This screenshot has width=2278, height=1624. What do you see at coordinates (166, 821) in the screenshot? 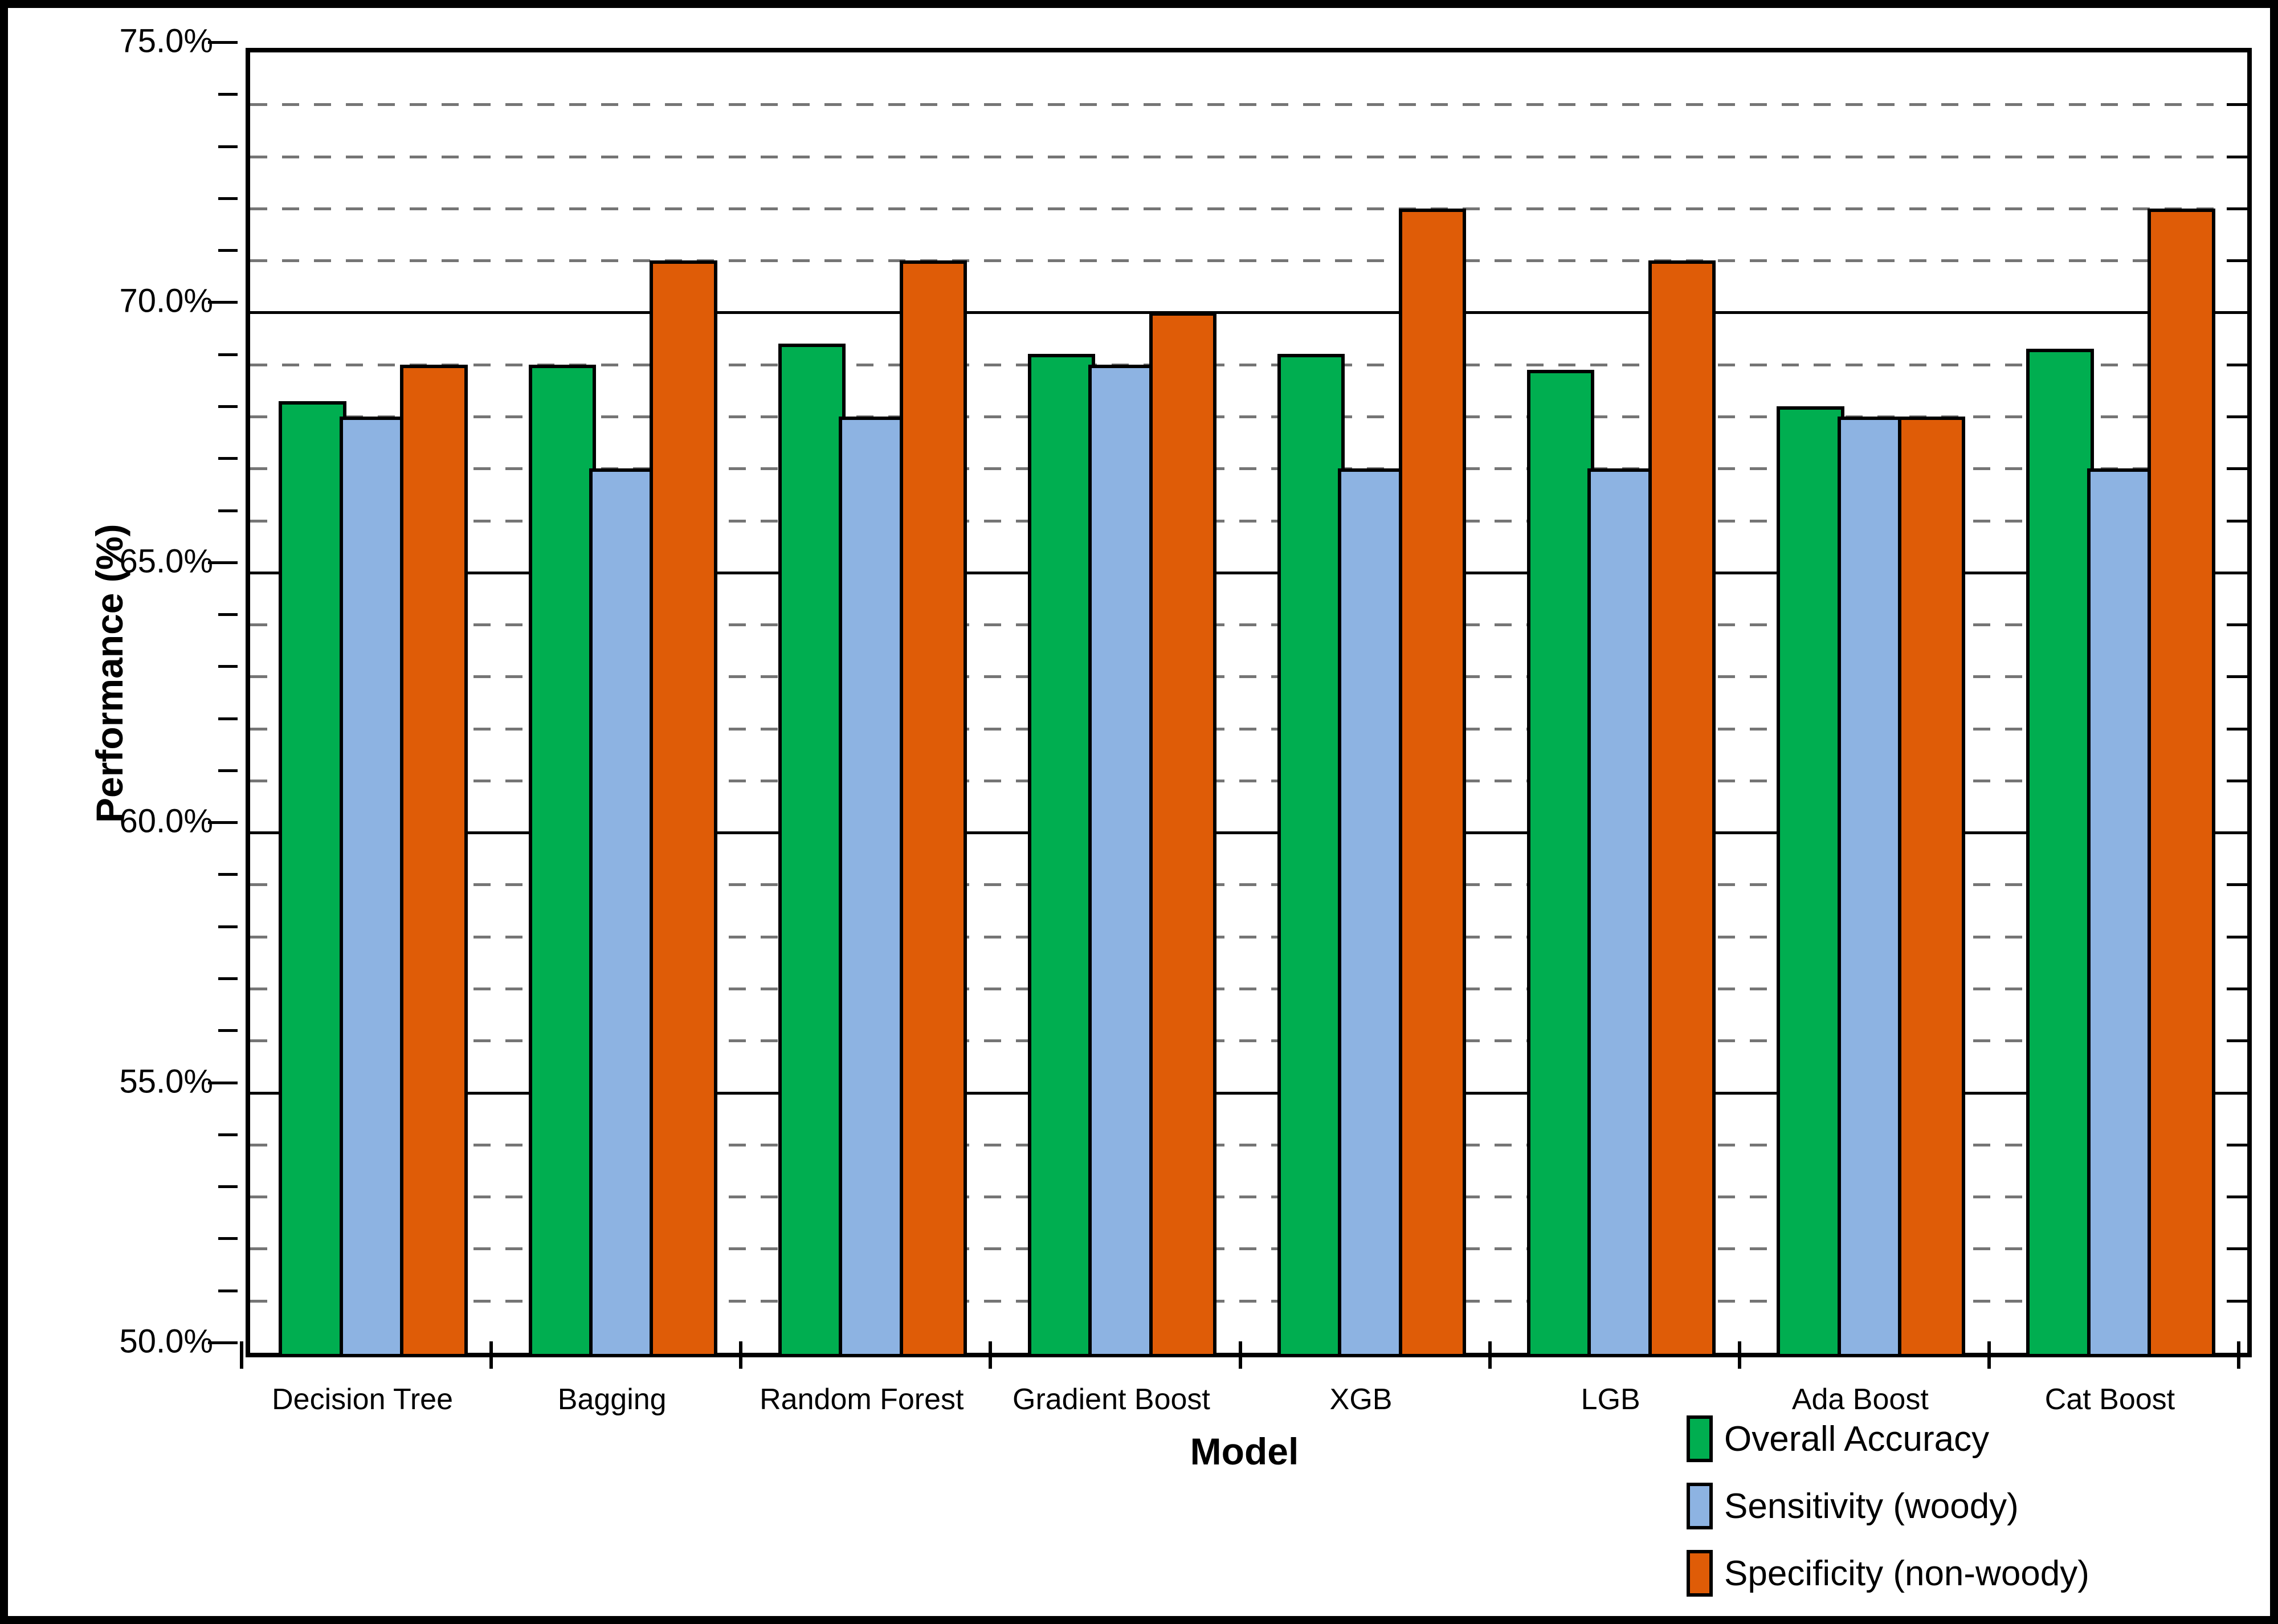
I see `y-tick-label: 60.0%` at bounding box center [166, 821].